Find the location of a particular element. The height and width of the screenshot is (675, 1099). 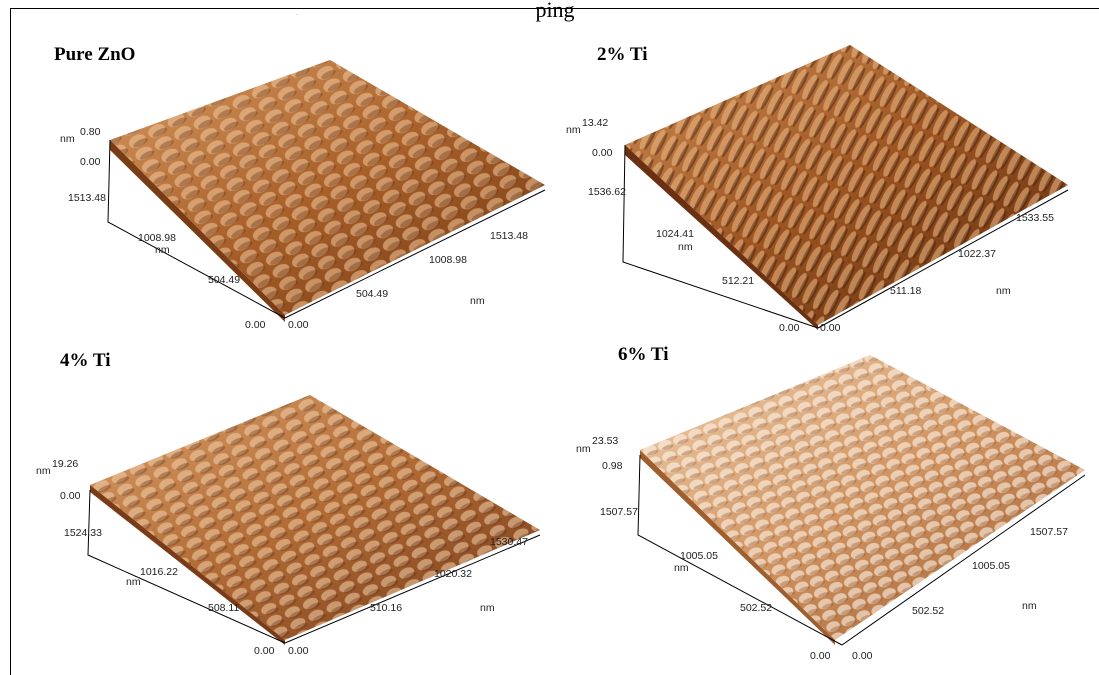

panel-title: Pure ZnO is located at coordinates (95, 54).